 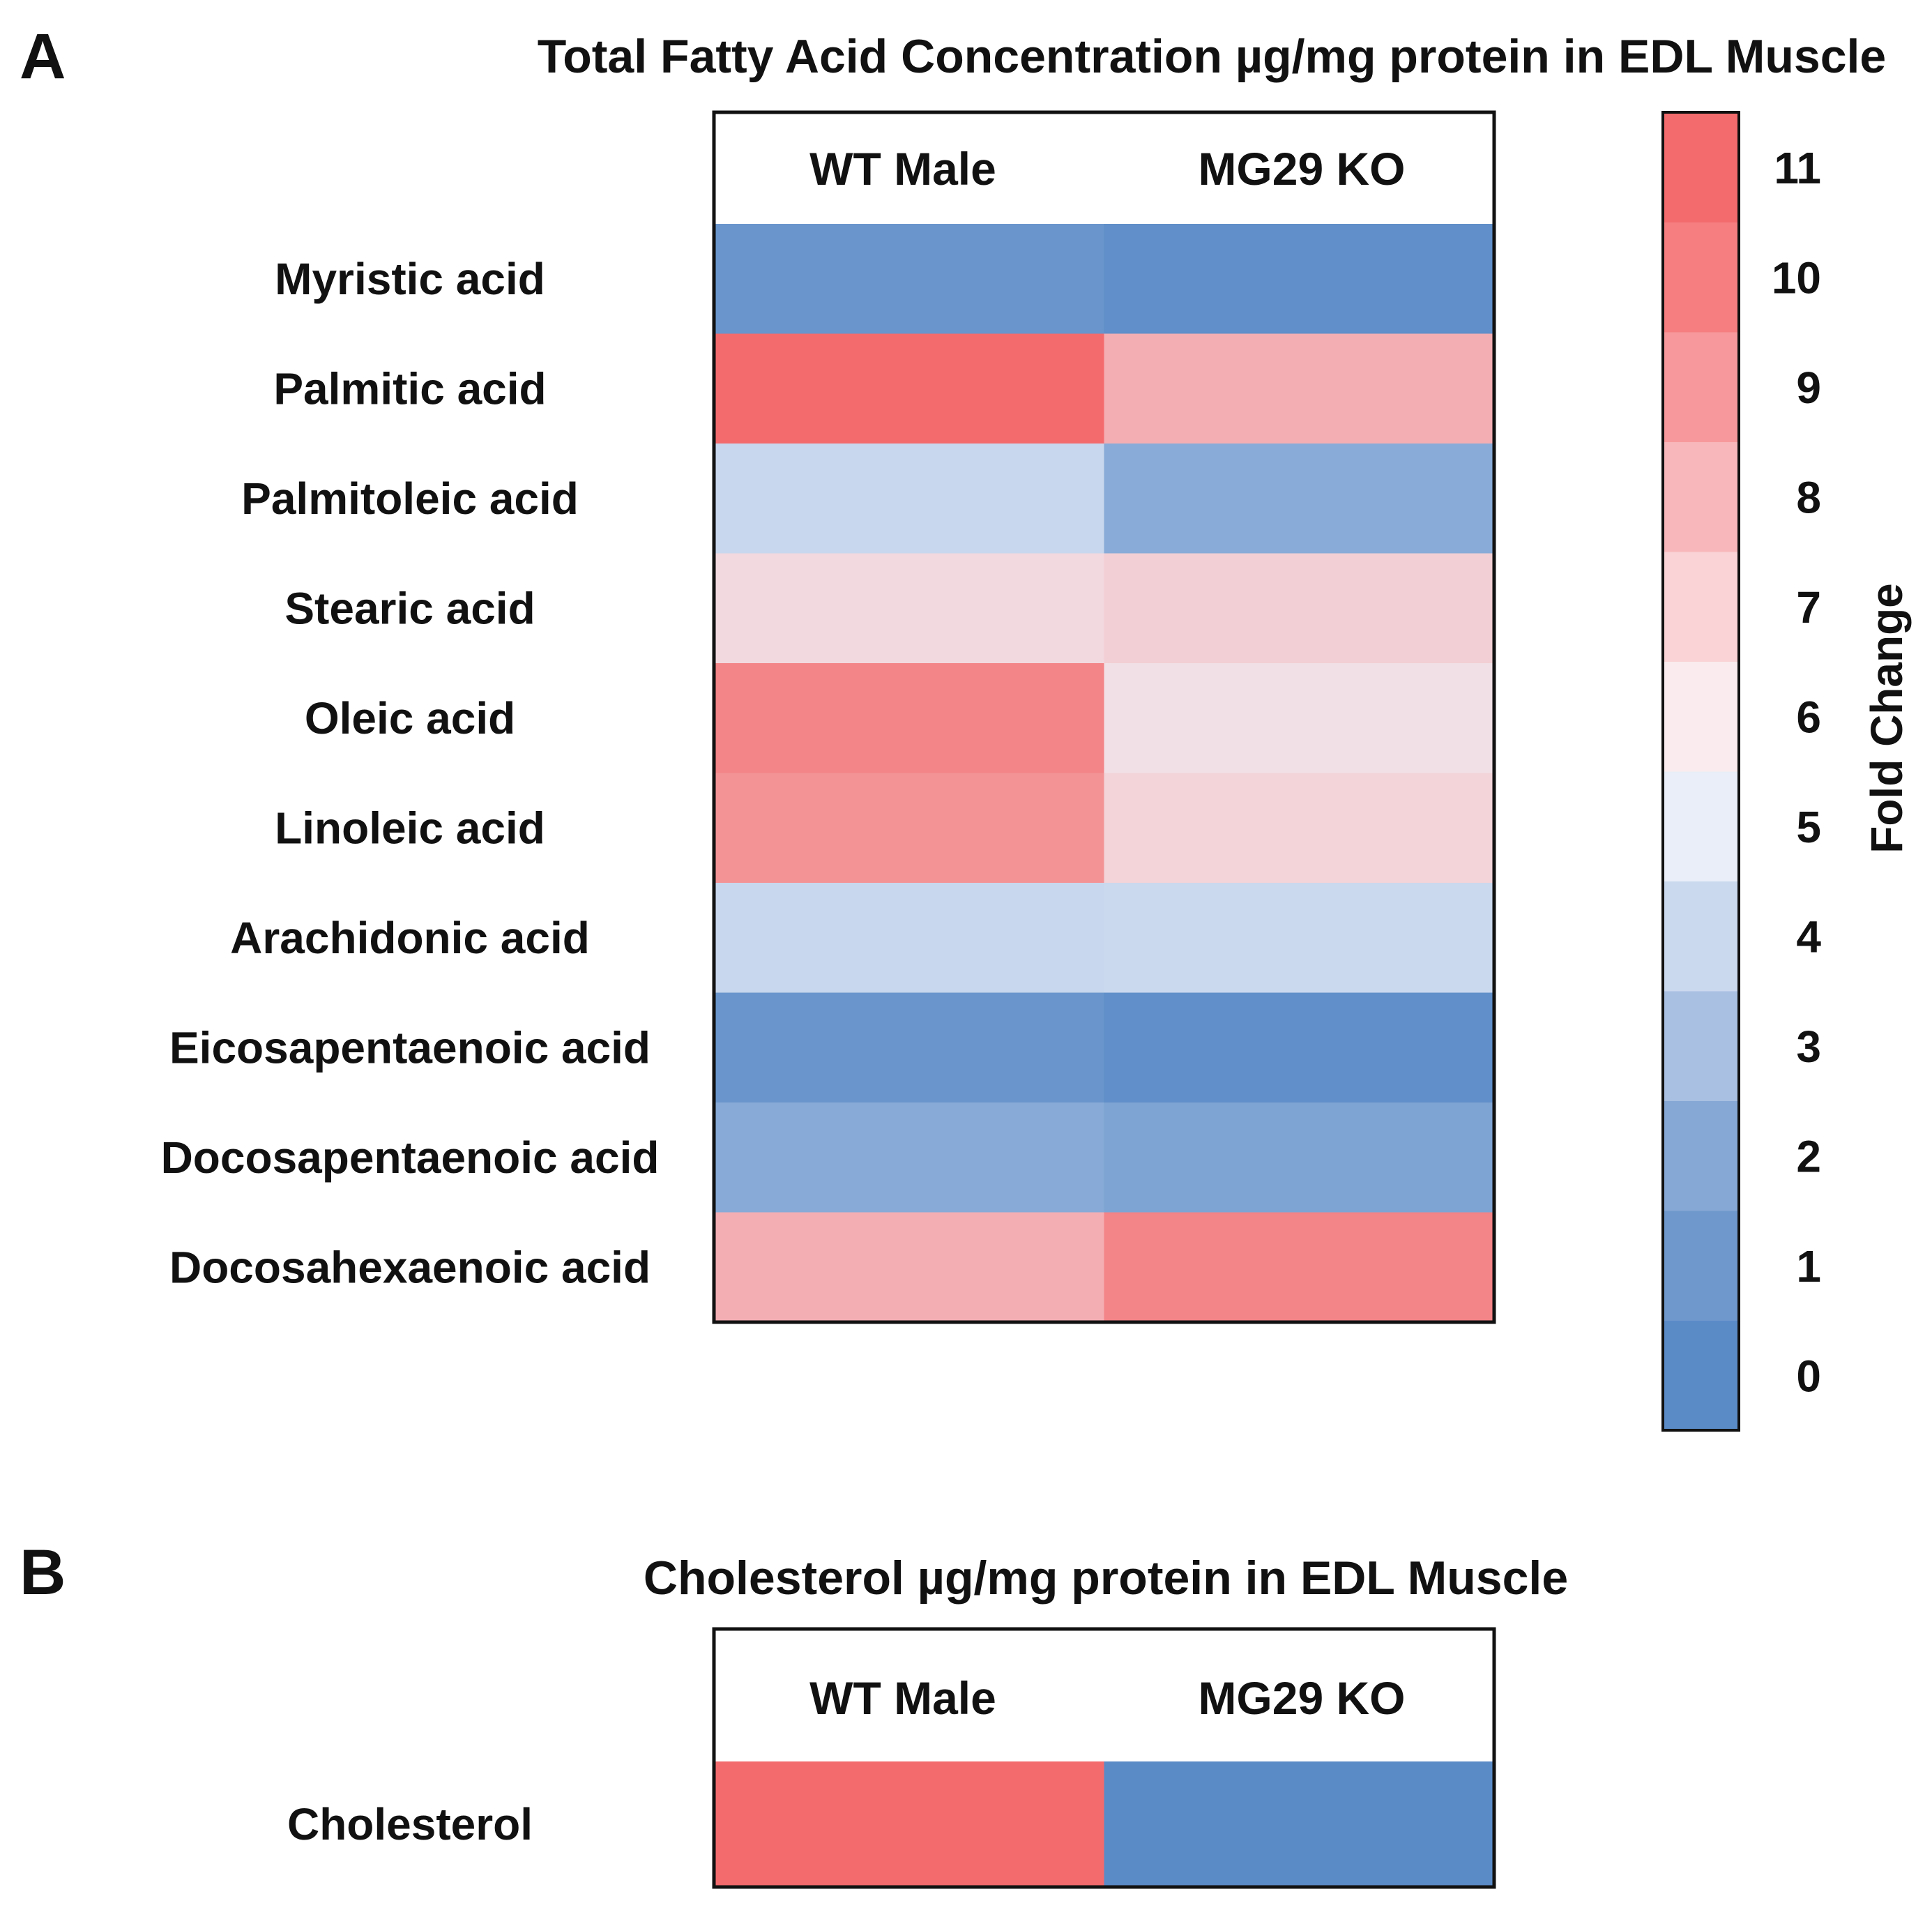 I want to click on panel-b-title: Cholesterol µg/mg protein in EDL Muscle, so click(x=1106, y=1578).